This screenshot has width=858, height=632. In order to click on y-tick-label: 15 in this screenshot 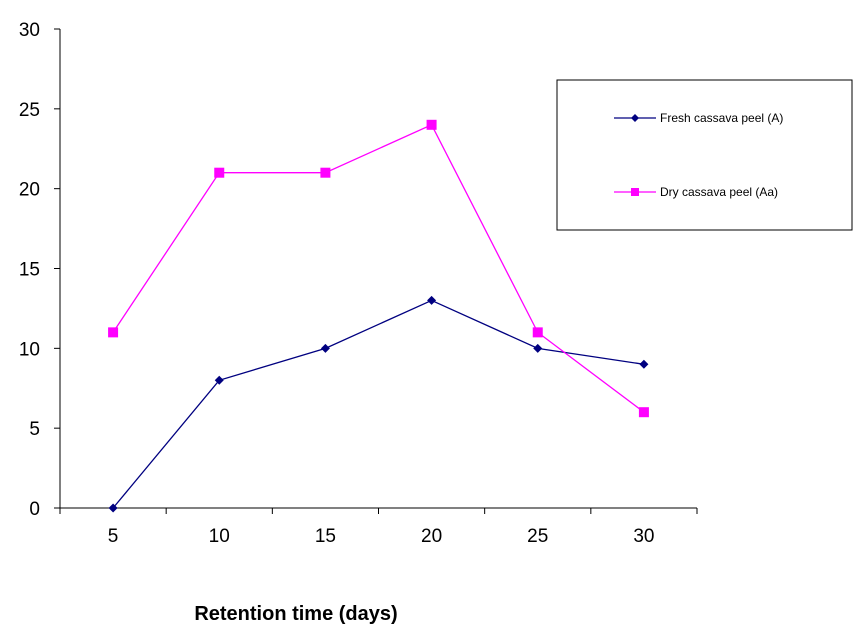, I will do `click(29, 270)`.